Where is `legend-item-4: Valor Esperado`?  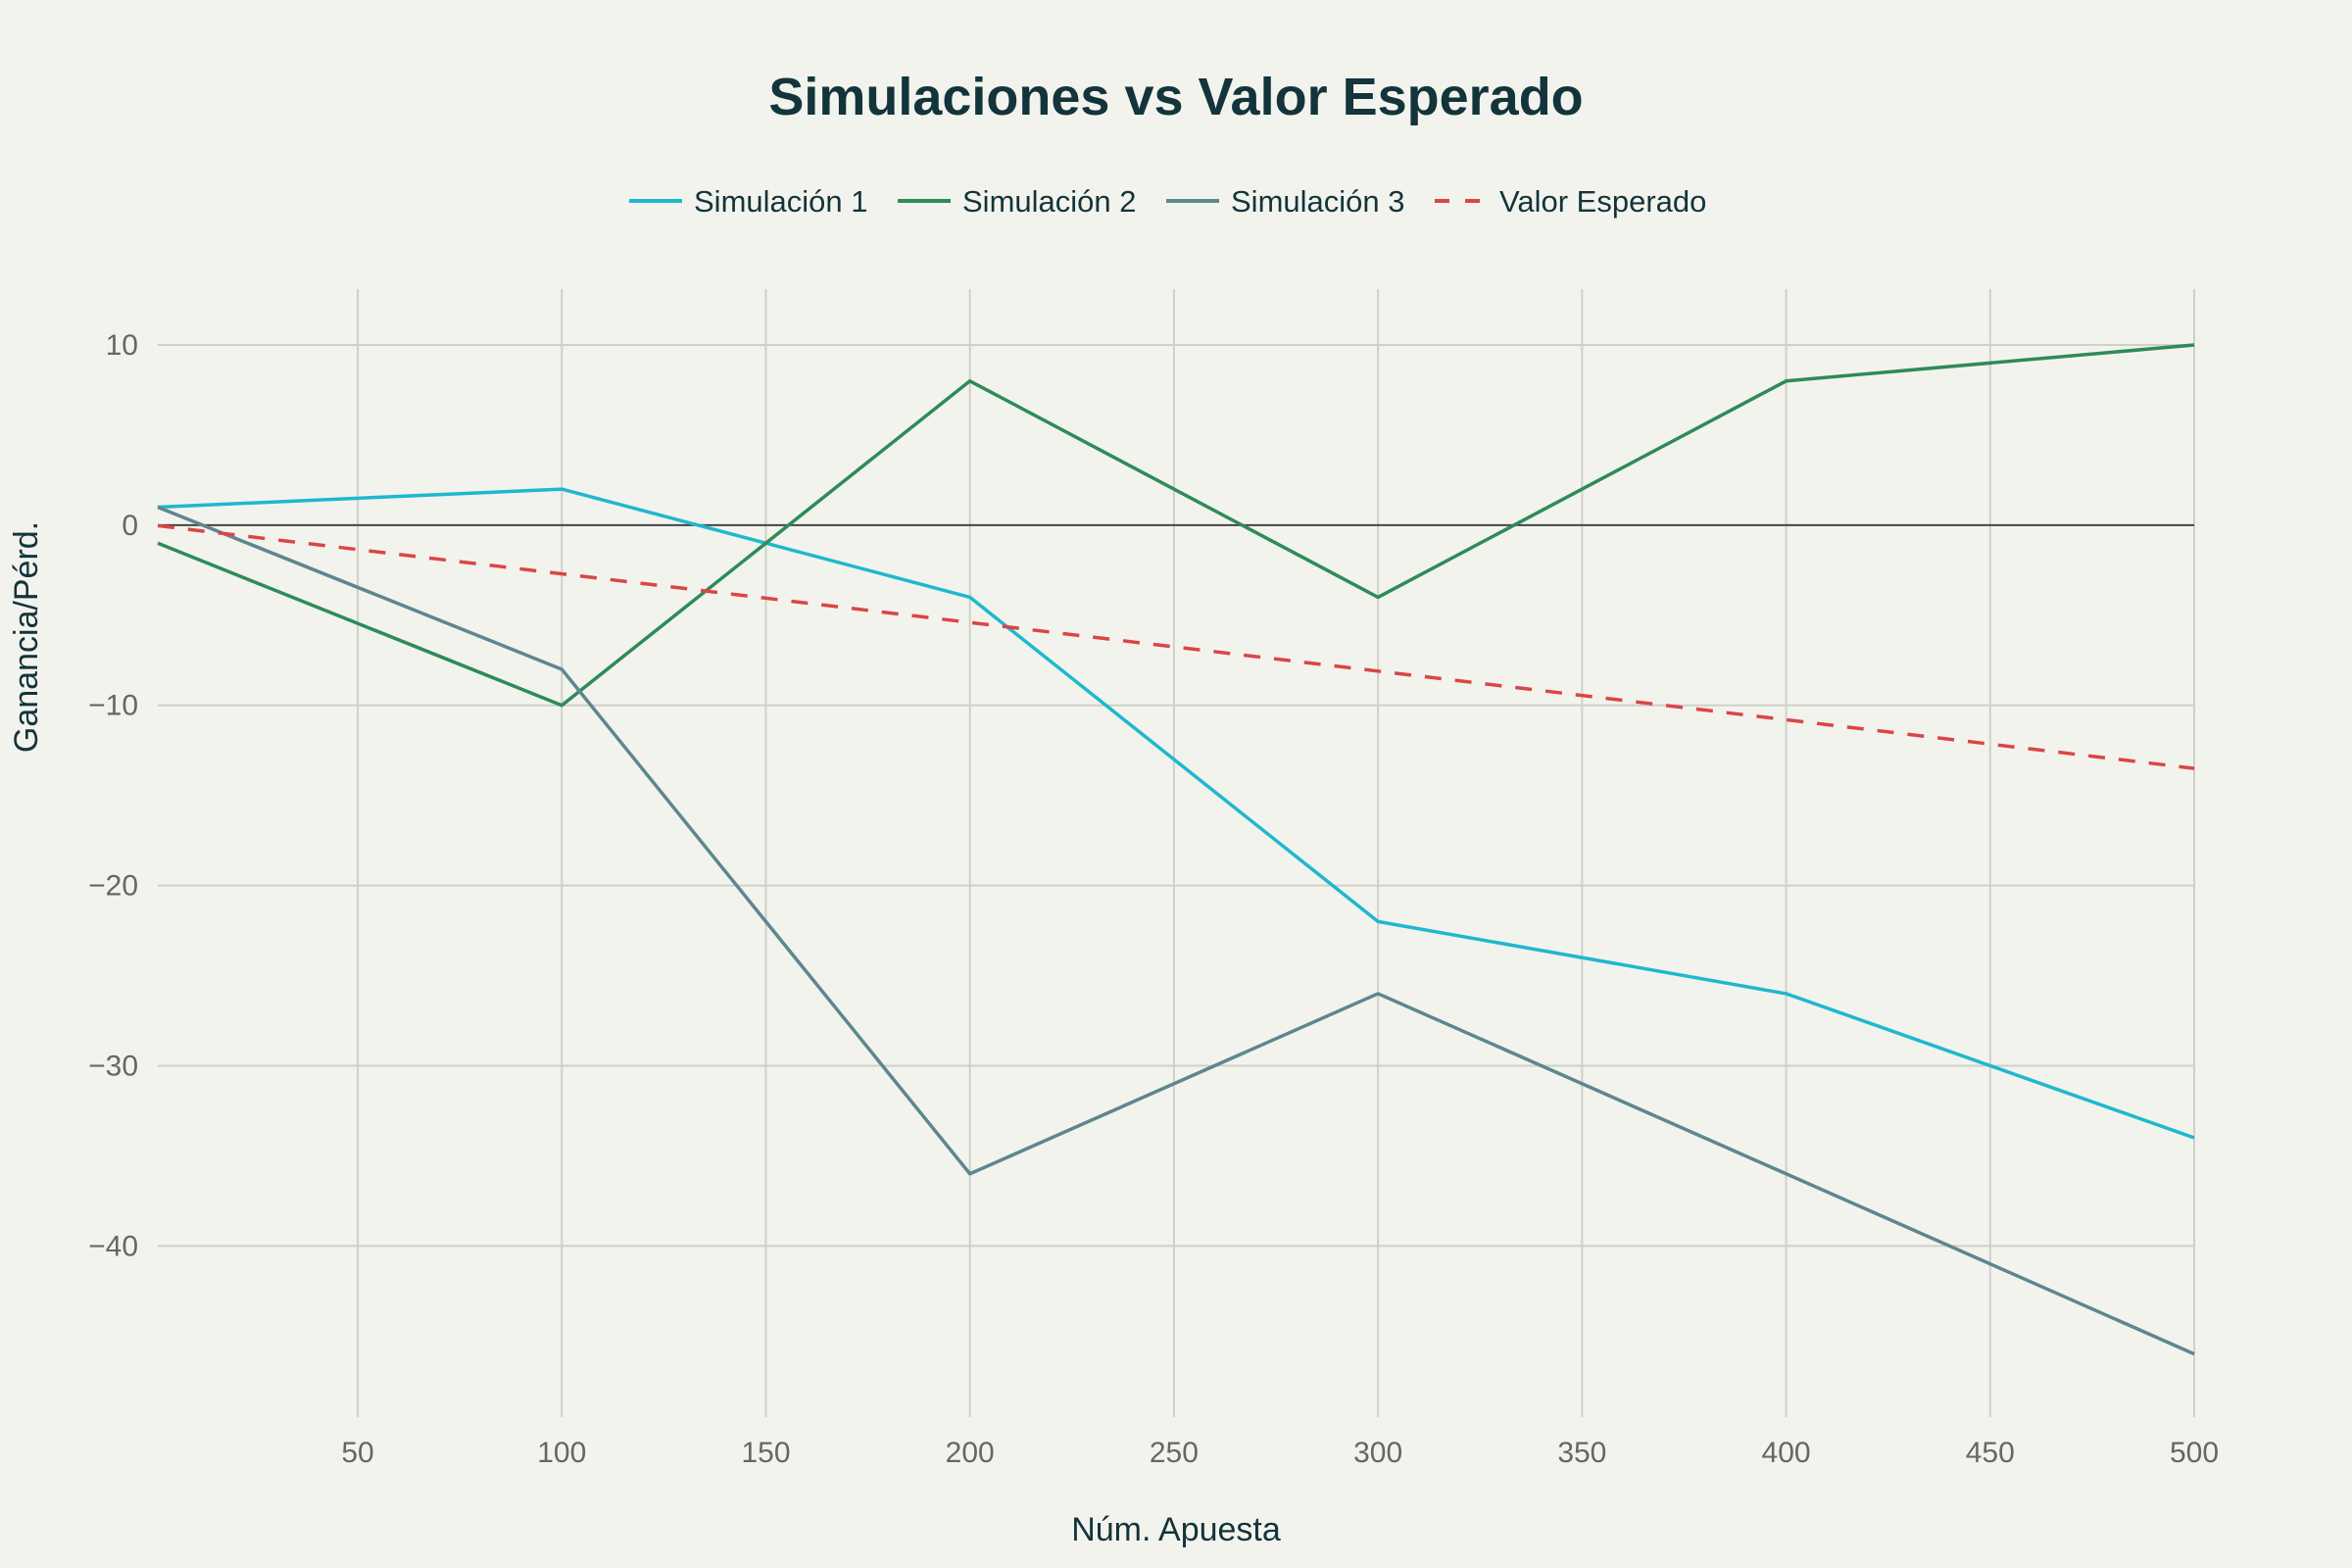
legend-item-4: Valor Esperado is located at coordinates (1570, 201).